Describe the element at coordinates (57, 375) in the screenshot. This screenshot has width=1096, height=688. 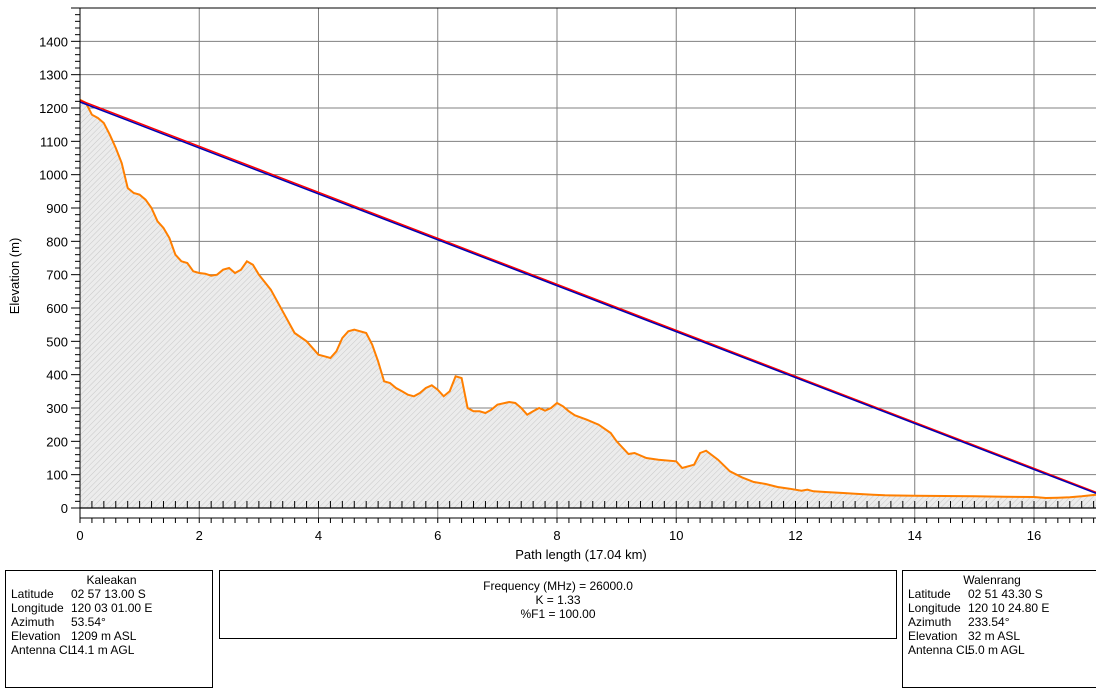
I see `y-tick-label: 400` at that location.